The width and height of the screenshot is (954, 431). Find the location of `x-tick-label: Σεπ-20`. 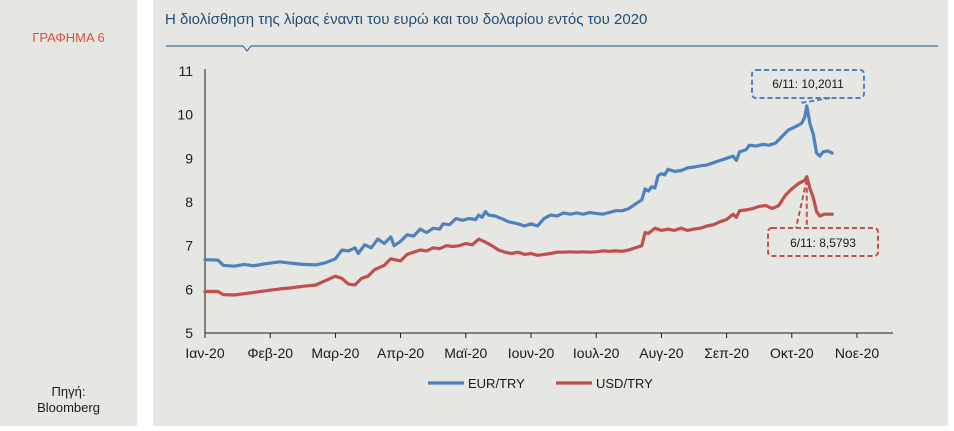

x-tick-label: Σεπ-20 is located at coordinates (726, 353).